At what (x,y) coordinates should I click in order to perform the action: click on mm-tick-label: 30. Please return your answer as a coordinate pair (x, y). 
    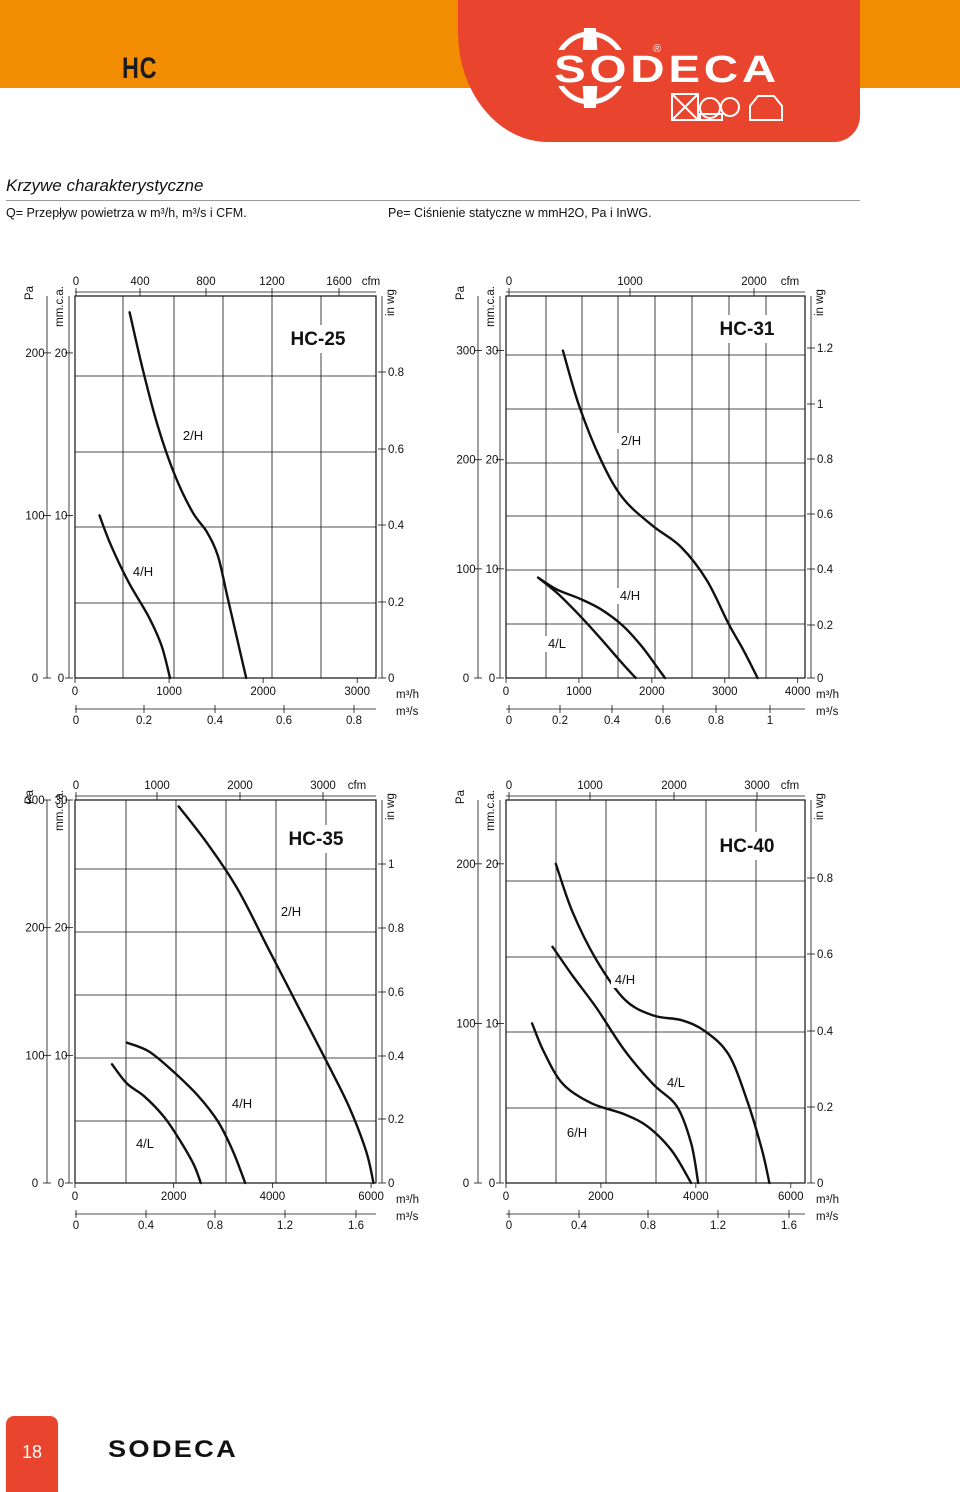
    Looking at the image, I should click on (61, 801).